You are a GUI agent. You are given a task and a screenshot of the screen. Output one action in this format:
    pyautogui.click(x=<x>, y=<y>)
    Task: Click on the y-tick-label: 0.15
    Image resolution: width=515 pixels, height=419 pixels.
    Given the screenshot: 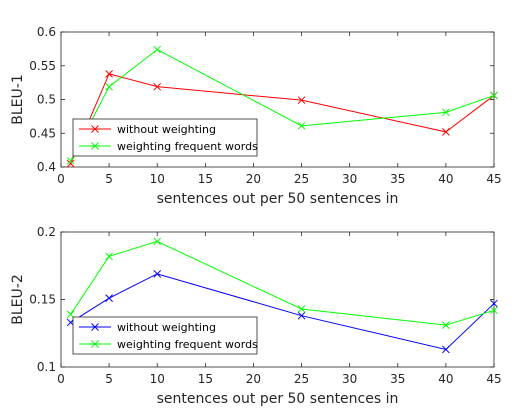 What is the action you would take?
    pyautogui.click(x=42, y=300)
    